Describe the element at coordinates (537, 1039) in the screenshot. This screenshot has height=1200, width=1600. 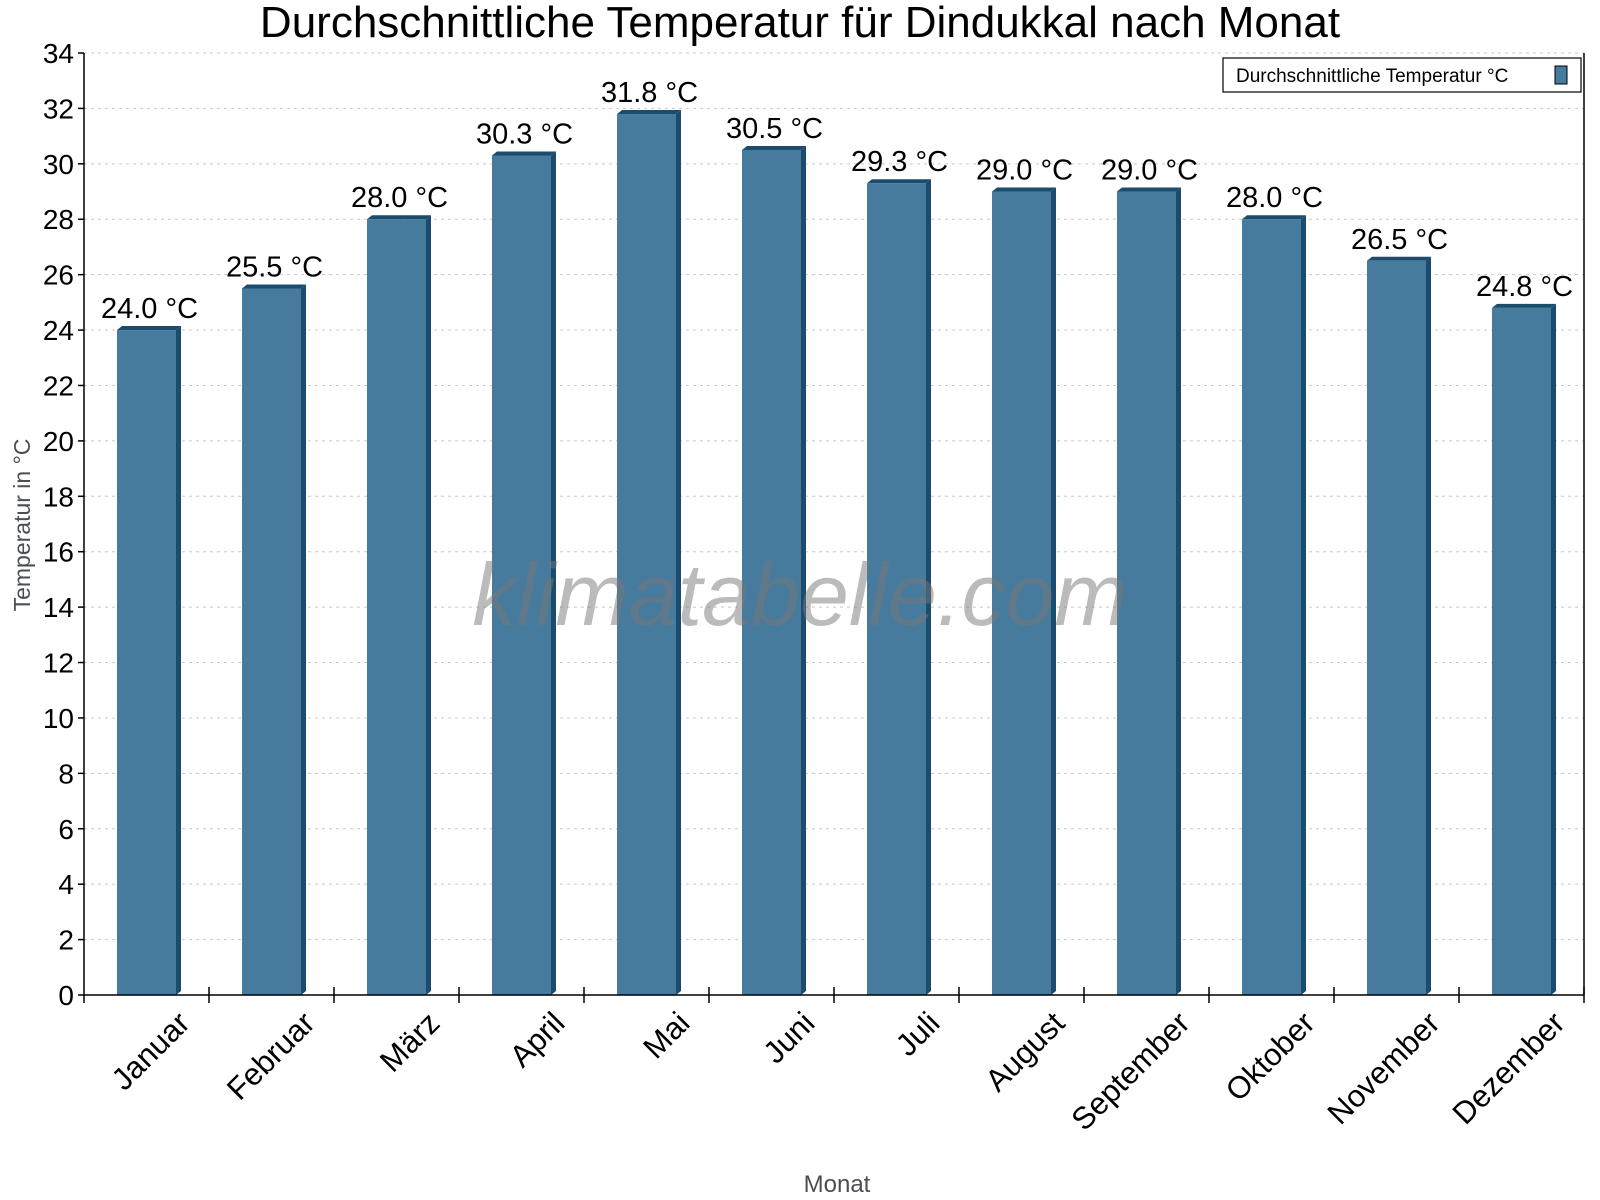
I see `x-tick-label: April` at that location.